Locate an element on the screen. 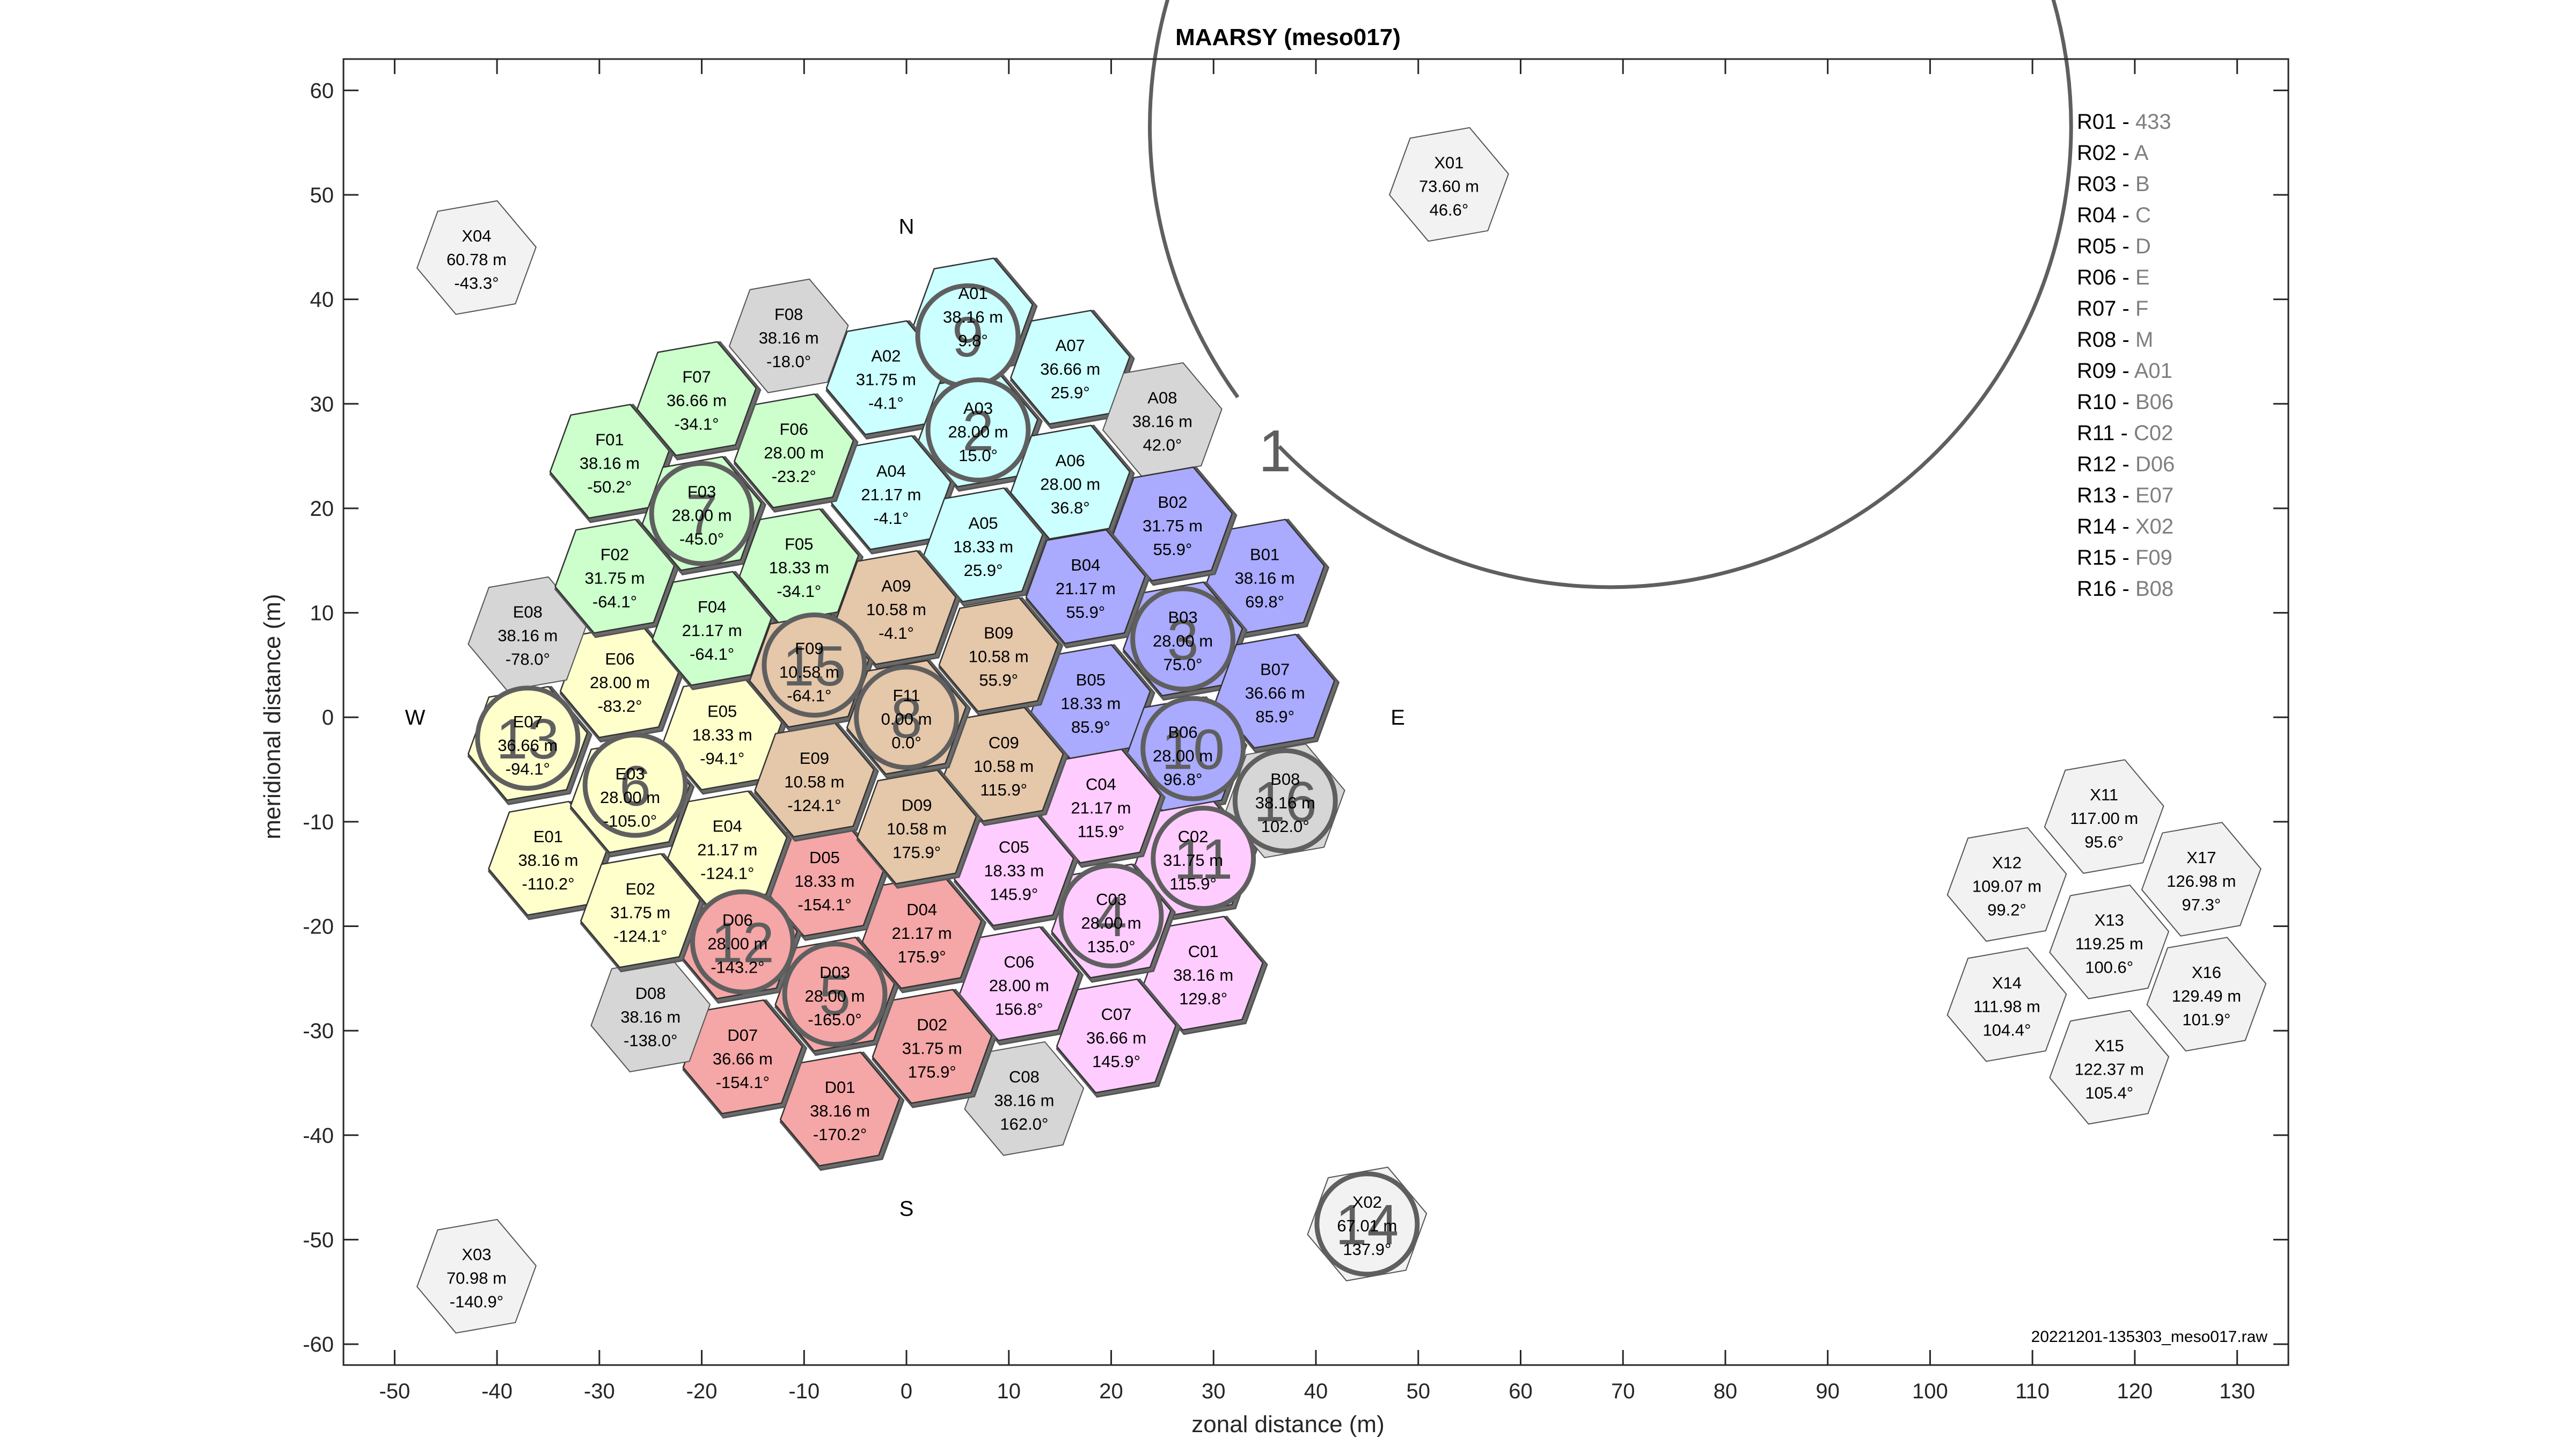 The height and width of the screenshot is (1452, 2576). hexagon-label-f02-distance: 31.75 m is located at coordinates (614, 577).